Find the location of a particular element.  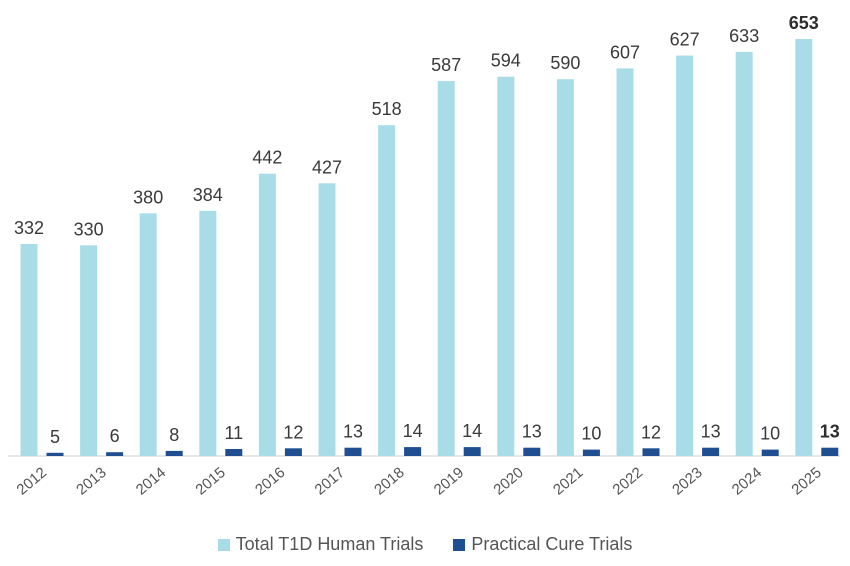

x-tick-label-2014: 2014 is located at coordinates (151, 481).